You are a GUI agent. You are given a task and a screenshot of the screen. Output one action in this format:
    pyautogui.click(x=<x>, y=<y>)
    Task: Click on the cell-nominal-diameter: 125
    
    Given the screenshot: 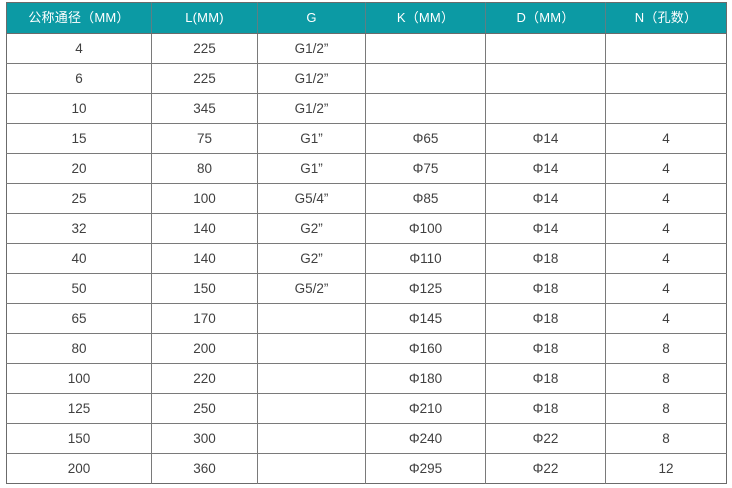 What is the action you would take?
    pyautogui.click(x=79, y=408)
    